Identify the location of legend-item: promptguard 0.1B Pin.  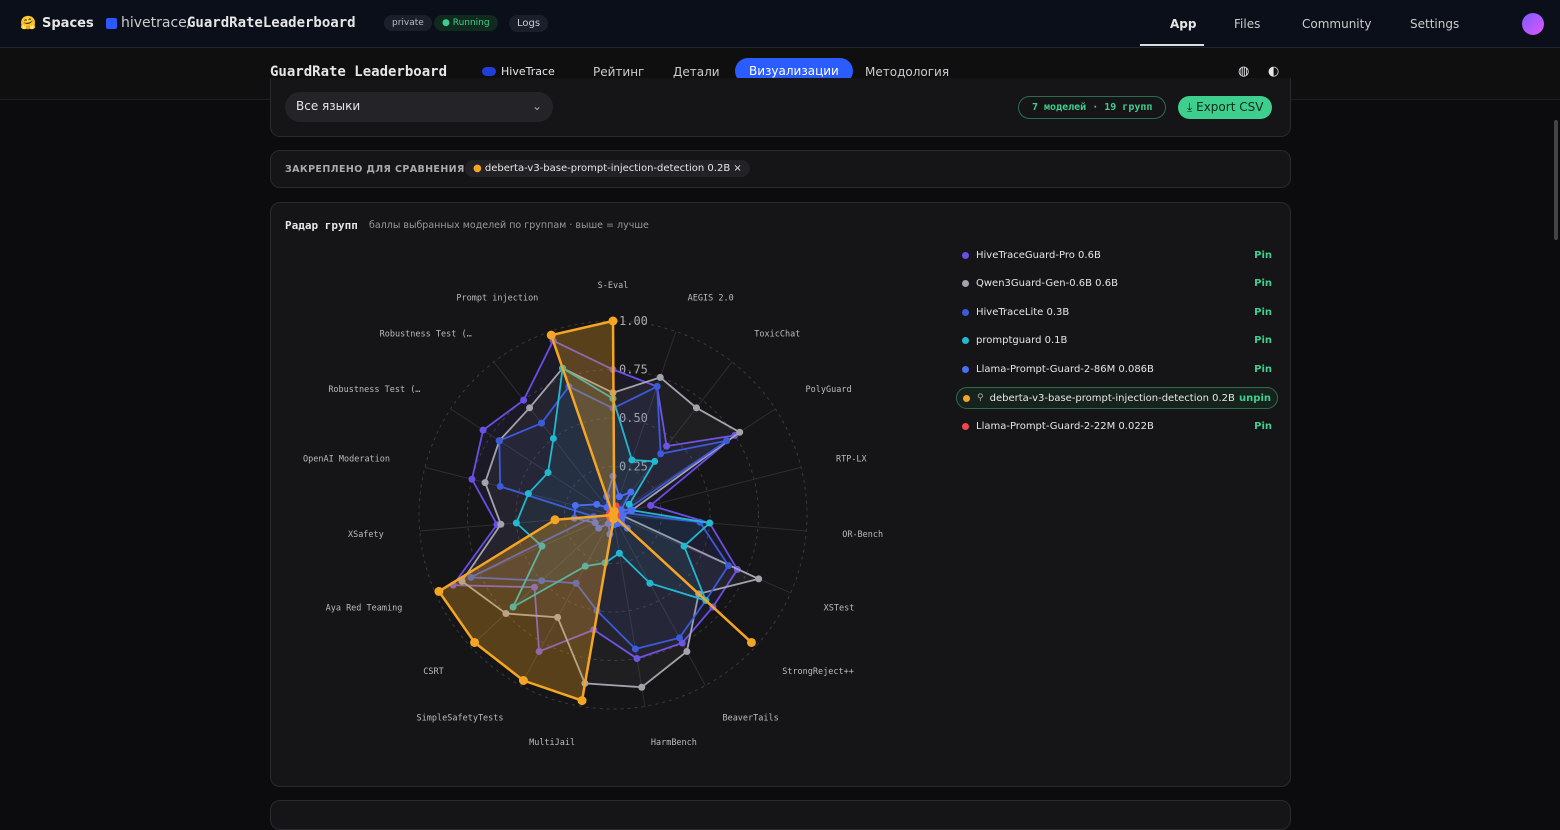
(1117, 341).